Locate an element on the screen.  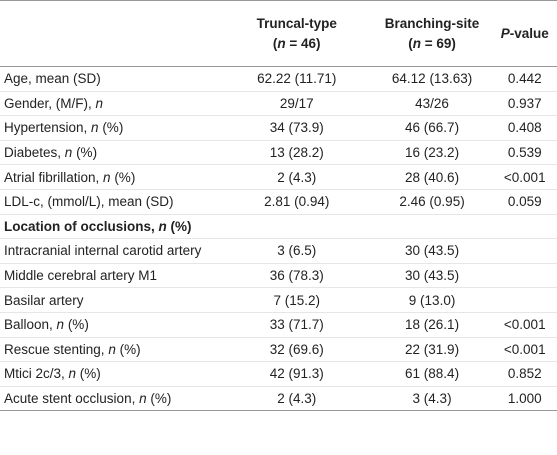
cell: 2.46 (0.95) is located at coordinates (432, 202).